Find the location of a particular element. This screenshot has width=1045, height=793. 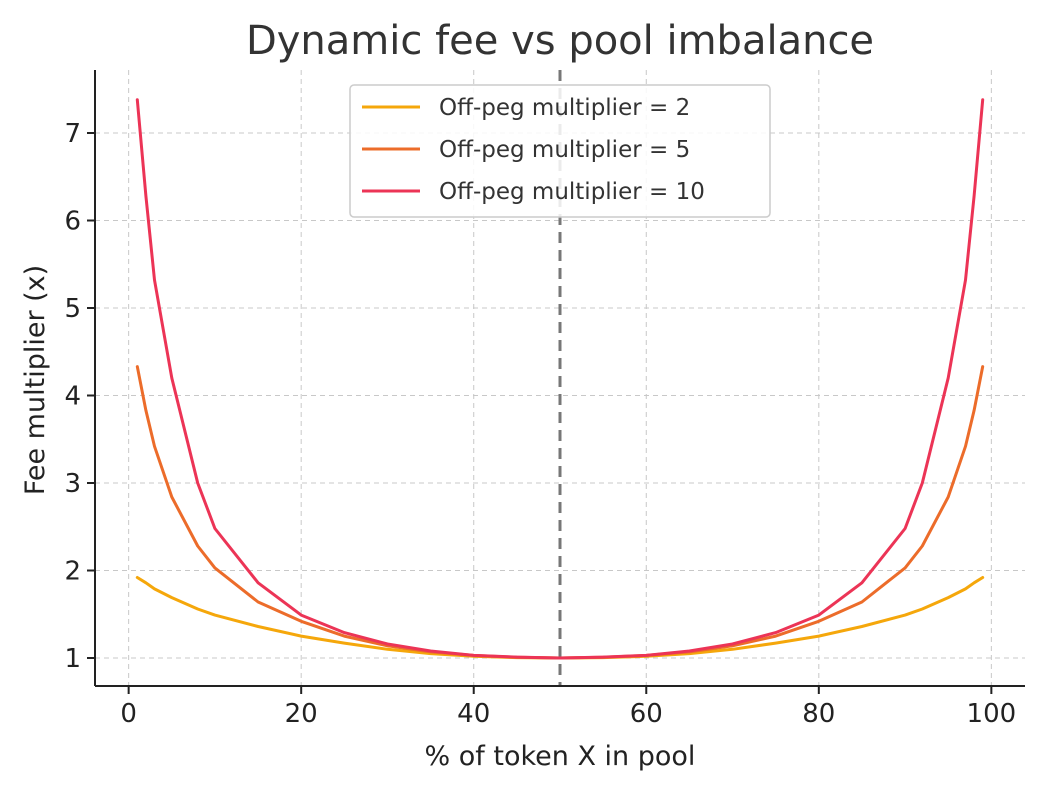

legend-frame is located at coordinates (560, 151).